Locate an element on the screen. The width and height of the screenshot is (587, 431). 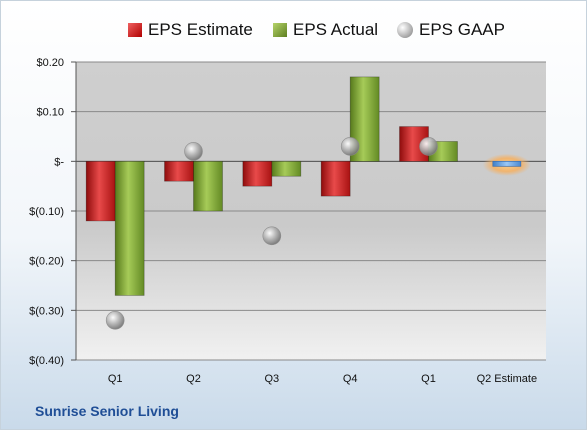
y-tick-label: $(0.10) is located at coordinates (46, 212).